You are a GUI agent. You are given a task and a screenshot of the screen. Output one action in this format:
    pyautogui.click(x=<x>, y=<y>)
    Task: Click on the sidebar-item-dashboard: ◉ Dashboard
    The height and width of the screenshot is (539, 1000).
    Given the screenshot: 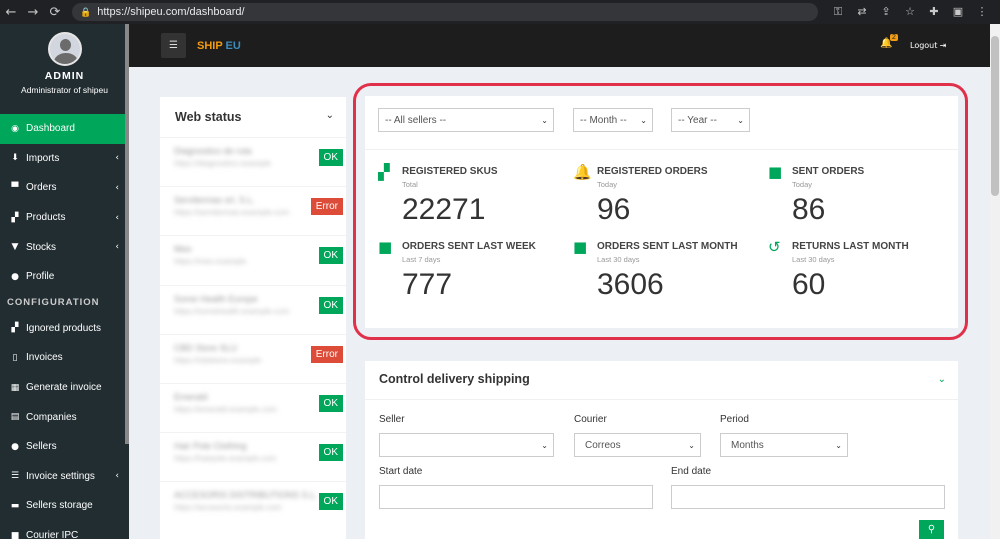 What is the action you would take?
    pyautogui.click(x=64, y=129)
    